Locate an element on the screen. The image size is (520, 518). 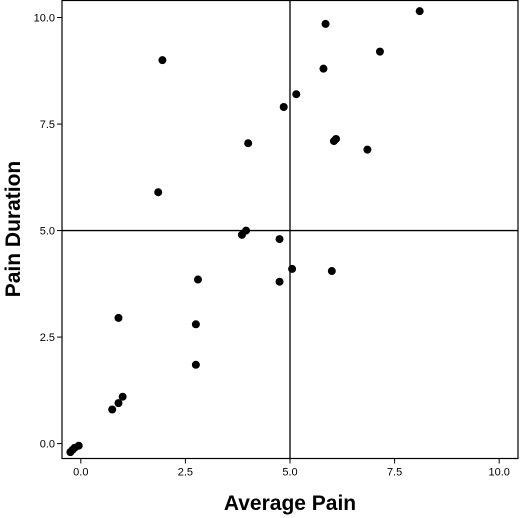
y-tick-label: 10.0 is located at coordinates (44, 19).